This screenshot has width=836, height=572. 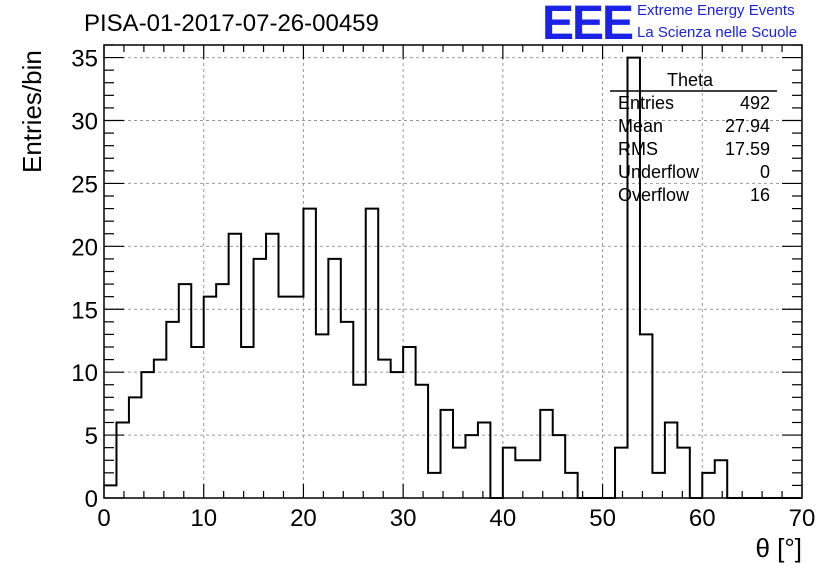 What do you see at coordinates (638, 149) in the screenshot?
I see `stat-label-rms: RMS` at bounding box center [638, 149].